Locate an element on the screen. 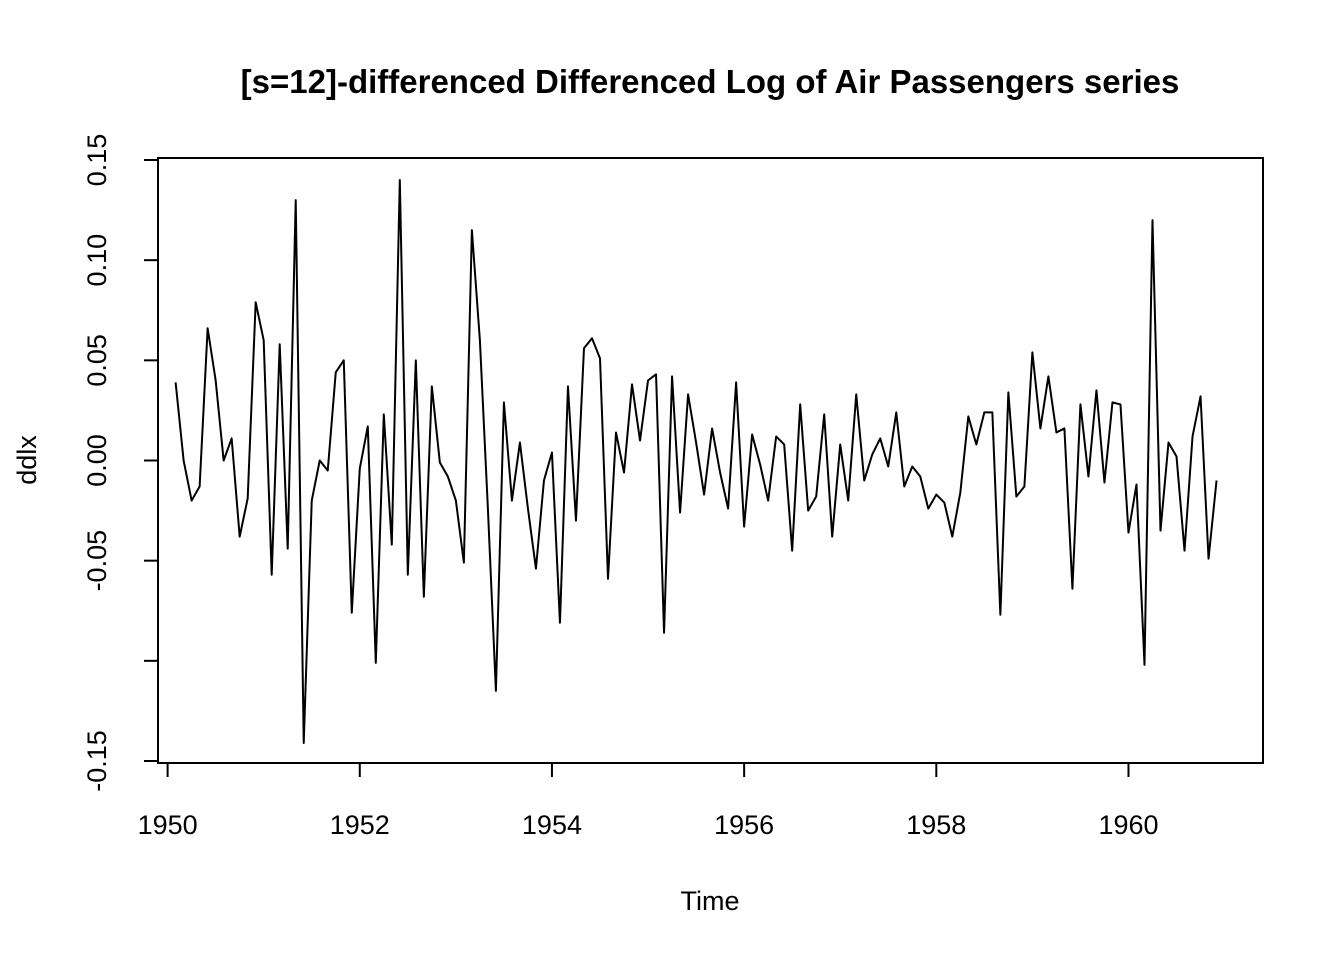 Image resolution: width=1344 pixels, height=960 pixels. x-tick-label: 1958 is located at coordinates (936, 825).